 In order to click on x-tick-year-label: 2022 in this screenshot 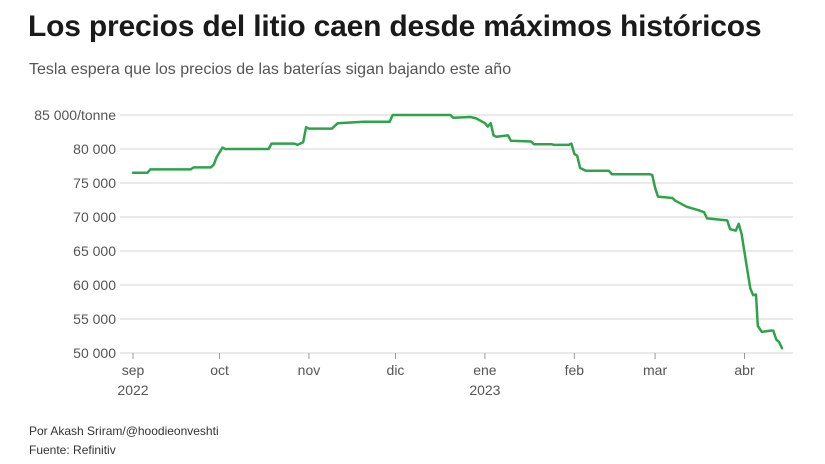, I will do `click(132, 390)`.